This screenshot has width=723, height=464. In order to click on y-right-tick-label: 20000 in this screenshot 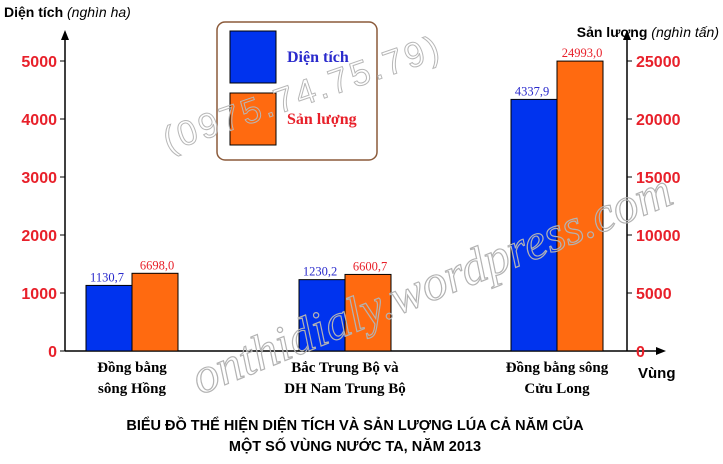, I will do `click(658, 120)`.